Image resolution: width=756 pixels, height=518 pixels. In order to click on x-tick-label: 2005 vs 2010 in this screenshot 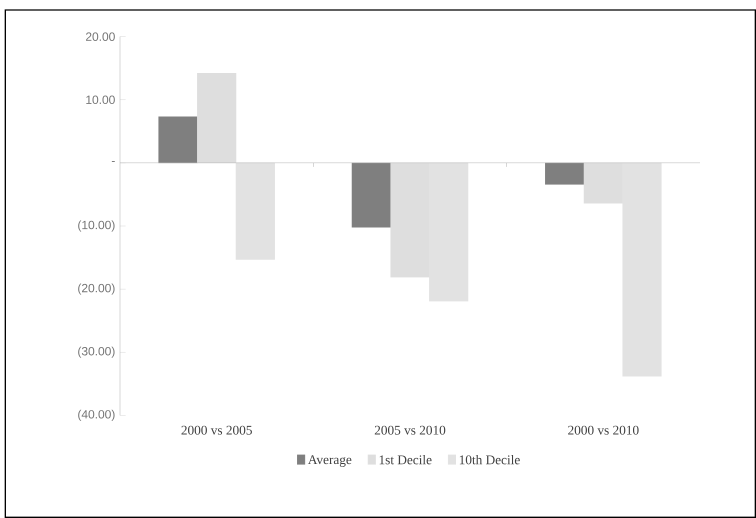, I will do `click(410, 430)`.